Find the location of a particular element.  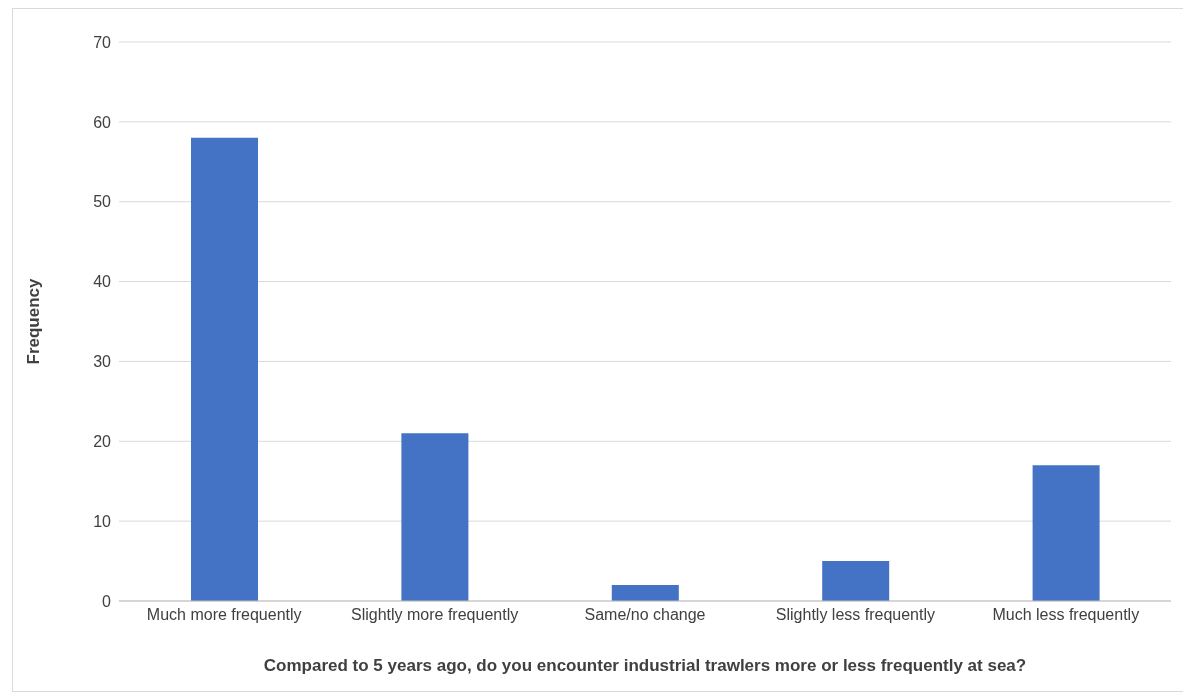

y-axis-title: Frequency is located at coordinates (34, 321).